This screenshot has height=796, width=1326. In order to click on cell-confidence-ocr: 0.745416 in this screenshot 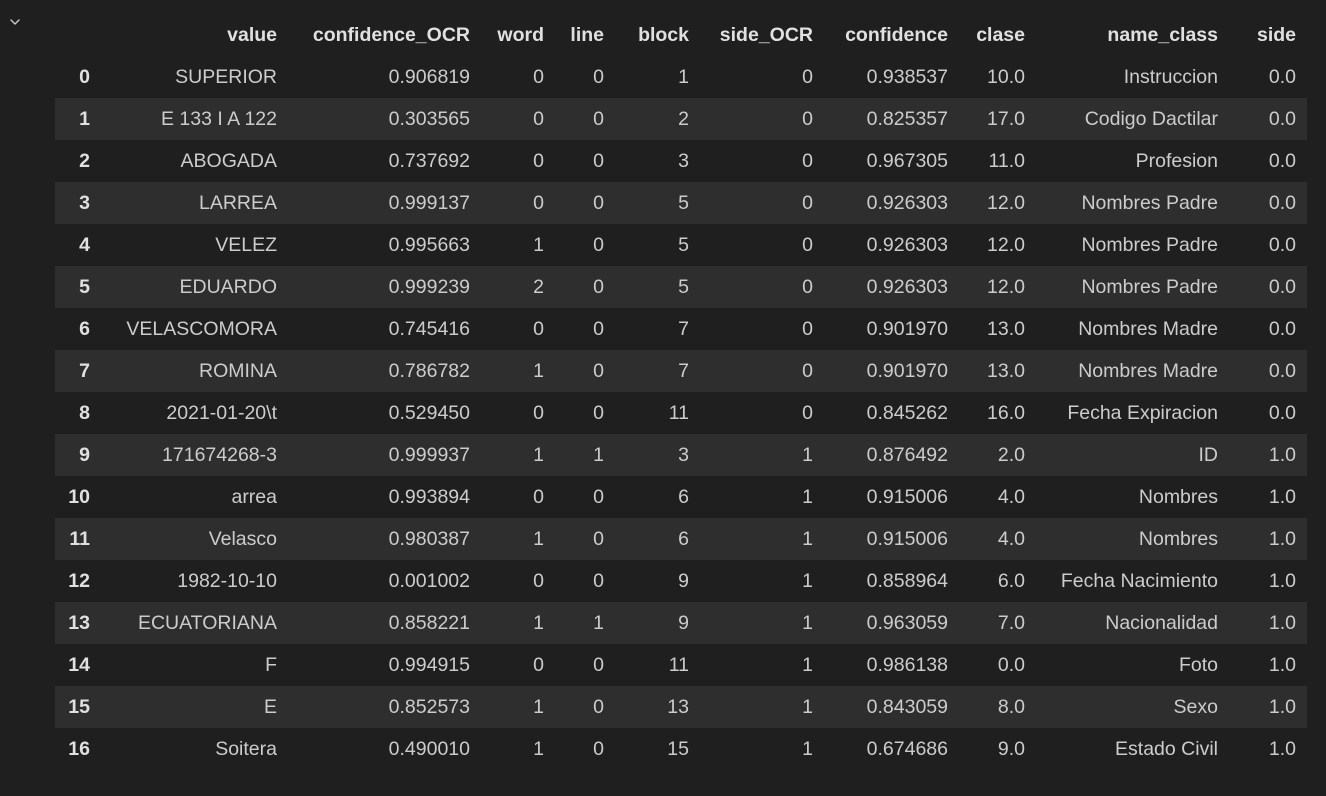, I will do `click(429, 328)`.